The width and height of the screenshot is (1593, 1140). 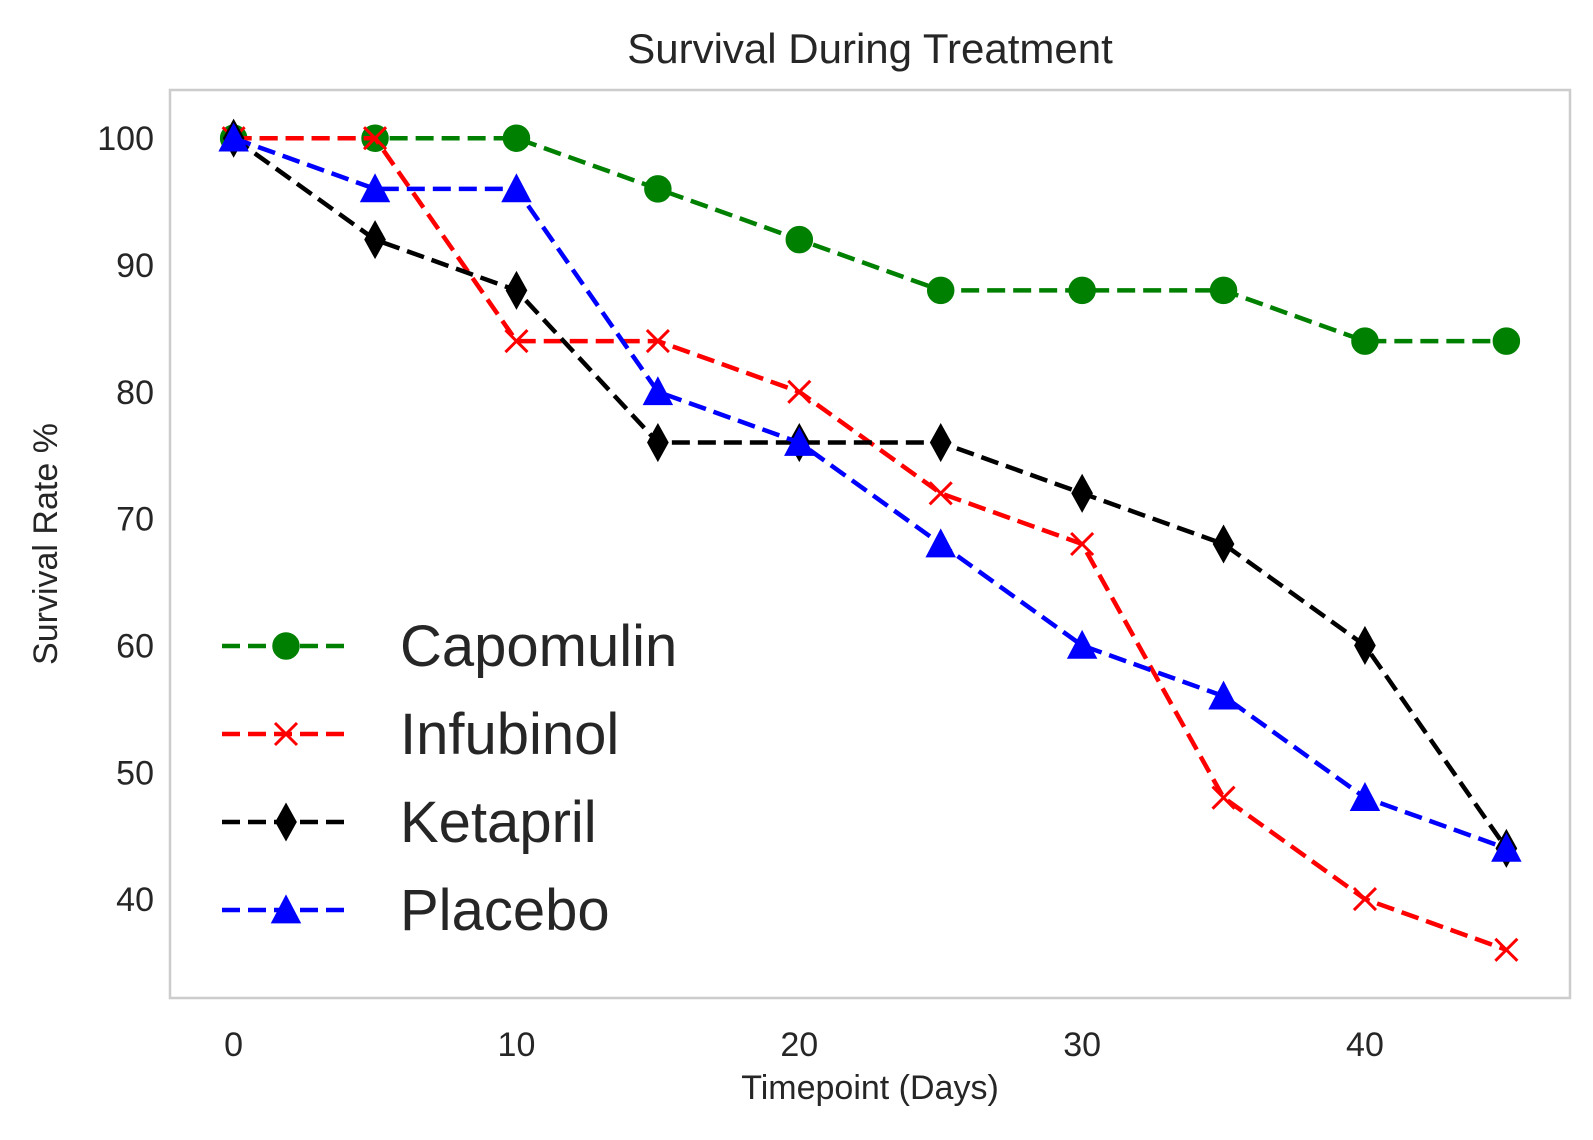 What do you see at coordinates (509, 734) in the screenshot?
I see `legend-label: Infubinol` at bounding box center [509, 734].